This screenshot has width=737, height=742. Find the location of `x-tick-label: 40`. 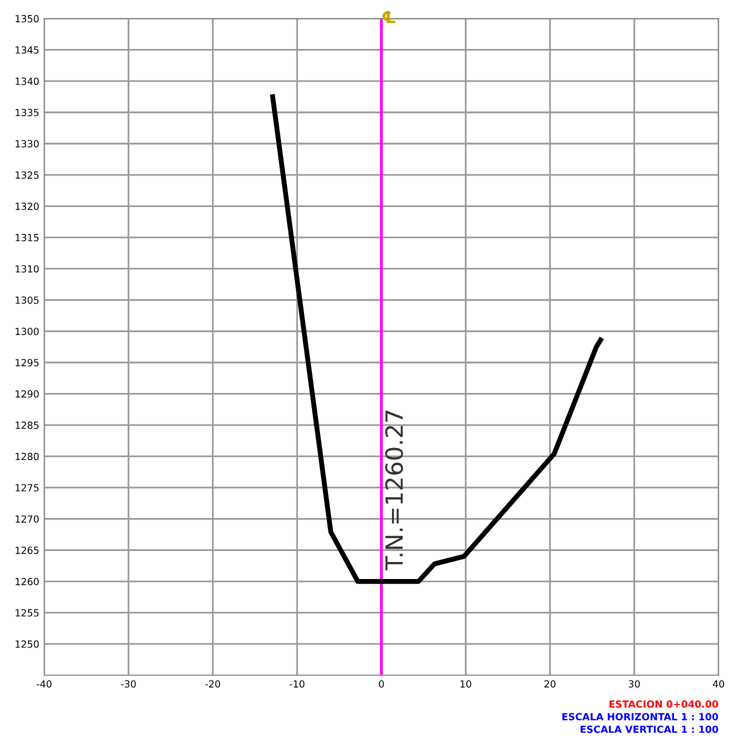

x-tick-label: 40 is located at coordinates (718, 684).